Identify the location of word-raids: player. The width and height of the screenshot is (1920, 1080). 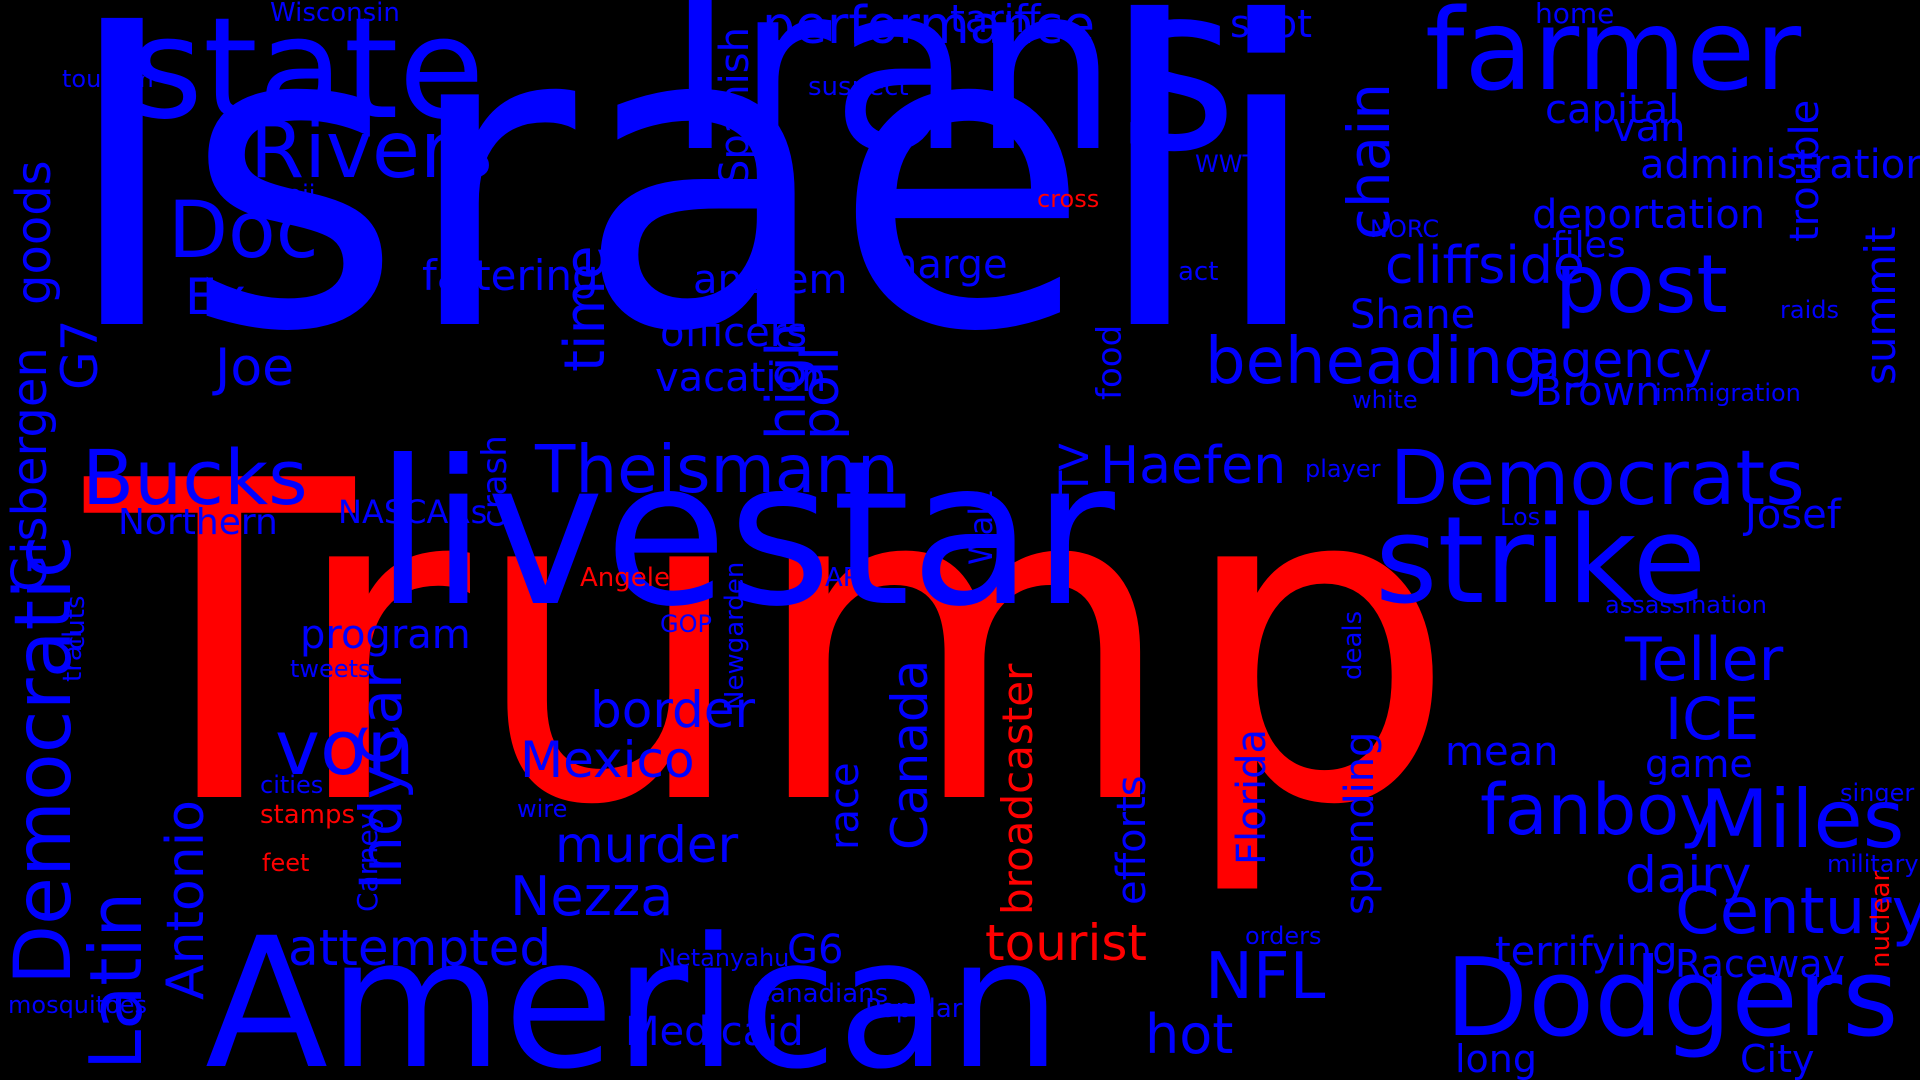
(1343, 469).